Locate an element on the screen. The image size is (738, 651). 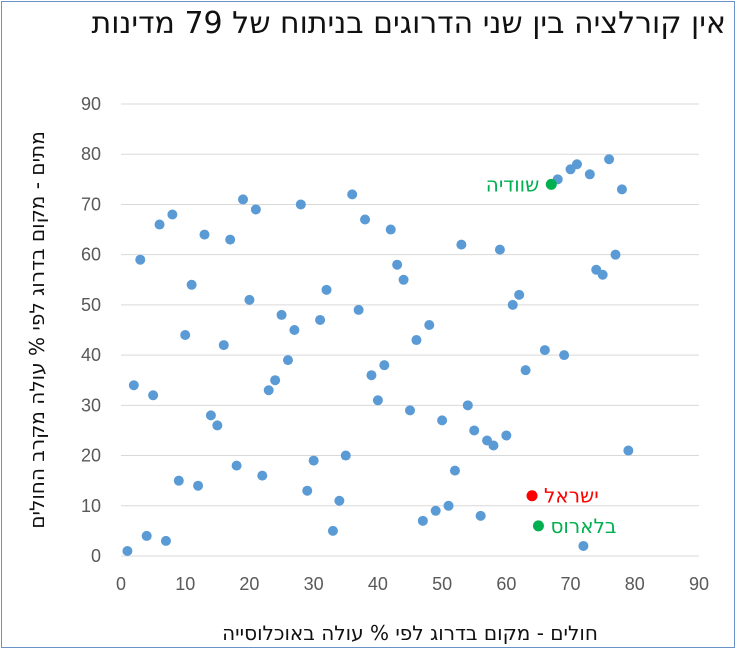
x-tick-label: 90 is located at coordinates (699, 584).